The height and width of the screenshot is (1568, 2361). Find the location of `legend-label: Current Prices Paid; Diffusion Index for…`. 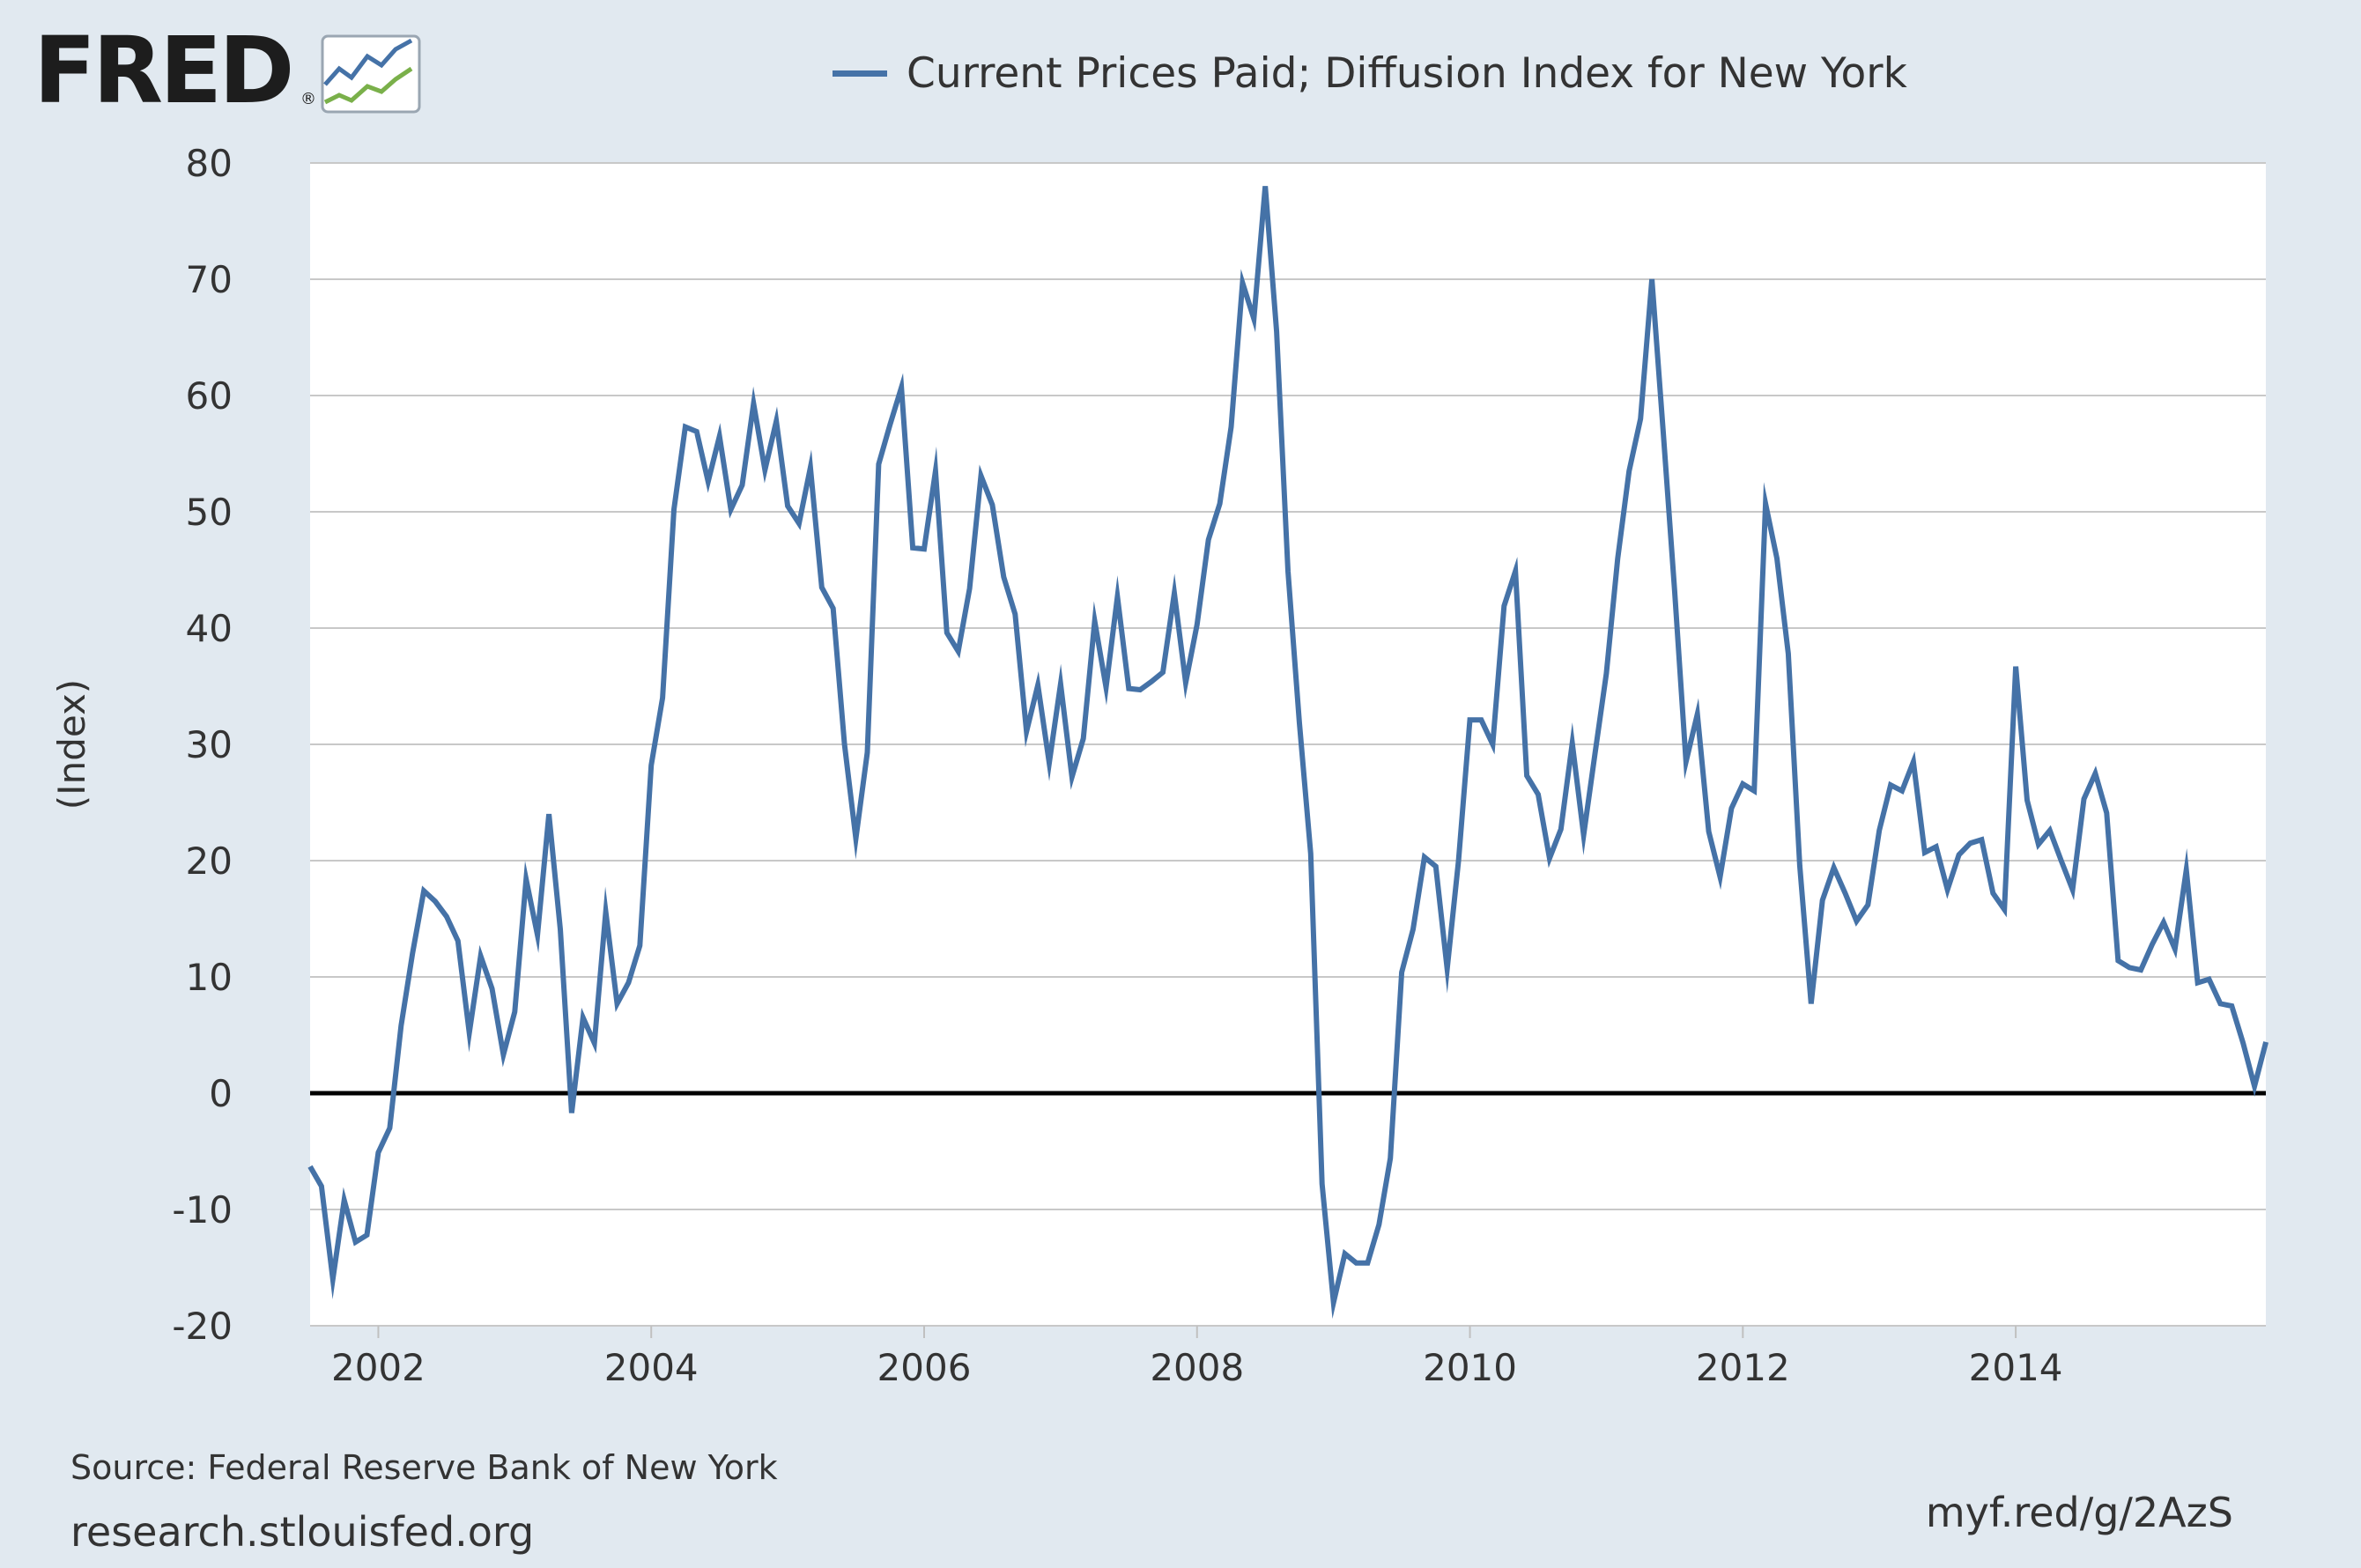

legend-label: Current Prices Paid; Diffusion Index for… is located at coordinates (1407, 73).